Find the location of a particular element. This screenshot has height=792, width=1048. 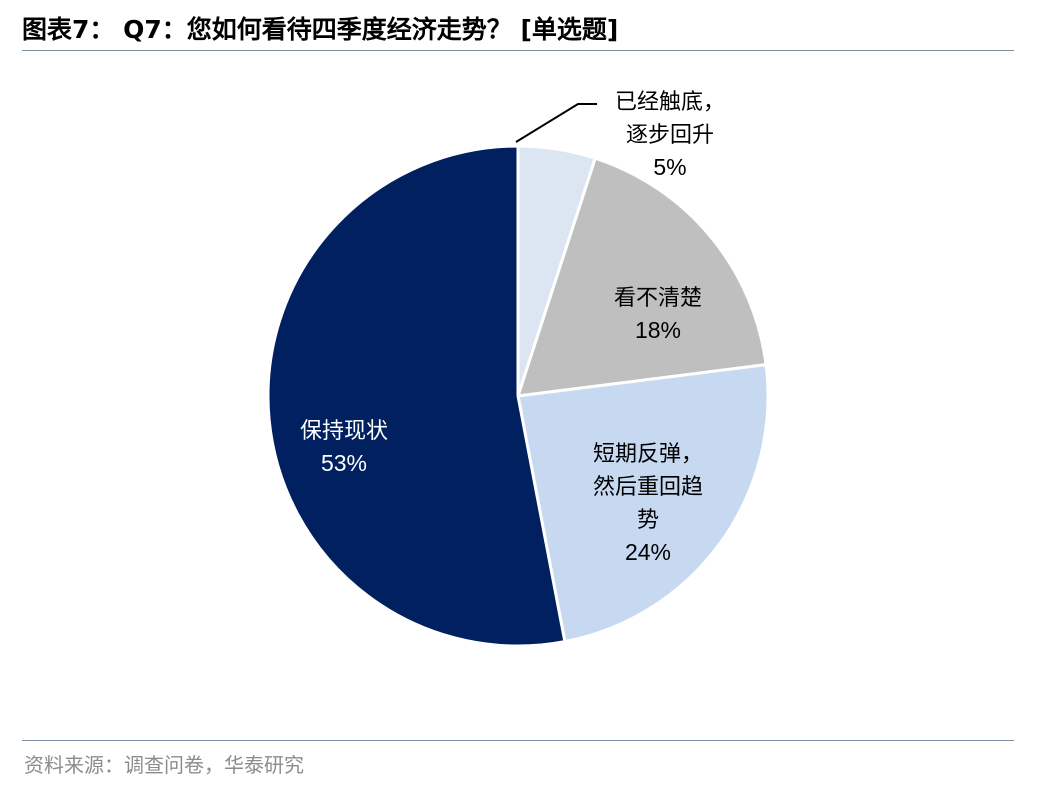

slice-label: 势 is located at coordinates (648, 520).